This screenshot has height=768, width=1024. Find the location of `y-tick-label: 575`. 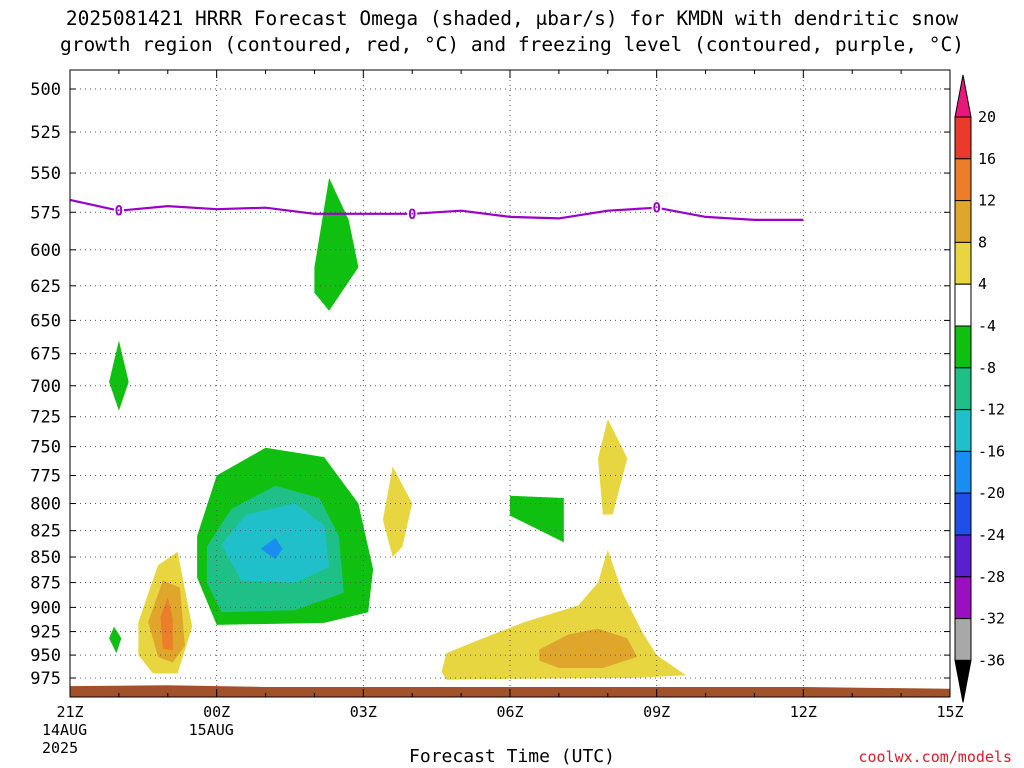

y-tick-label: 575 is located at coordinates (45, 213).